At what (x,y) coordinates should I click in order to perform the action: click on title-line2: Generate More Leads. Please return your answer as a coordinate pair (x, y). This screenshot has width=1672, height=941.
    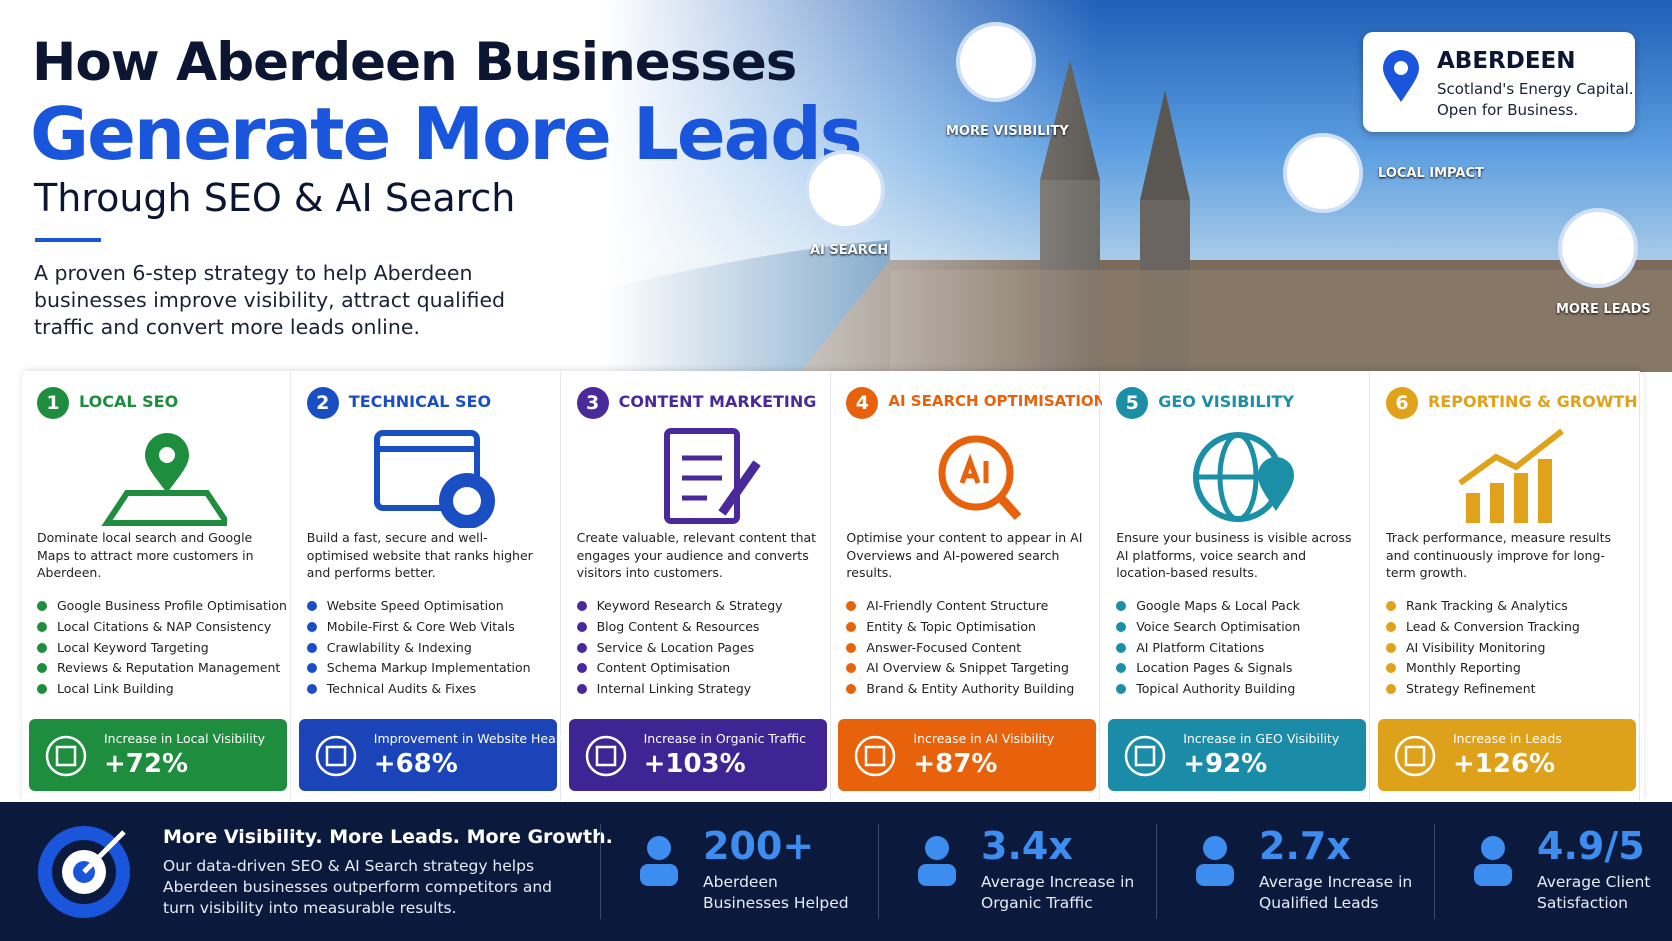
    Looking at the image, I should click on (446, 134).